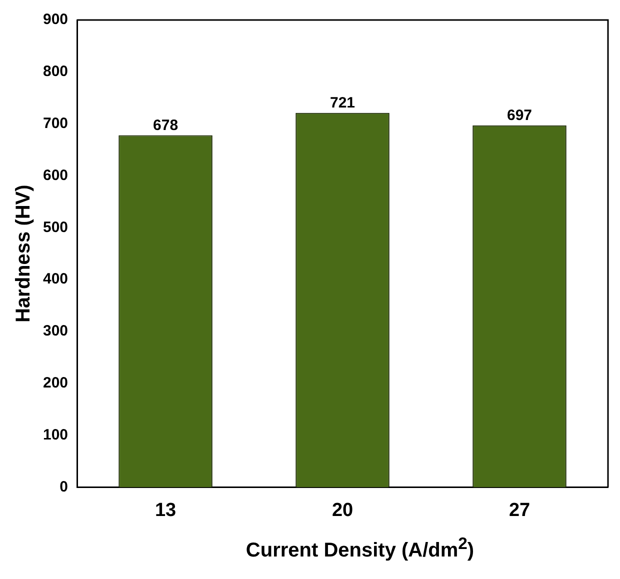 The height and width of the screenshot is (579, 620). I want to click on y-tick-label: 0, so click(64, 487).